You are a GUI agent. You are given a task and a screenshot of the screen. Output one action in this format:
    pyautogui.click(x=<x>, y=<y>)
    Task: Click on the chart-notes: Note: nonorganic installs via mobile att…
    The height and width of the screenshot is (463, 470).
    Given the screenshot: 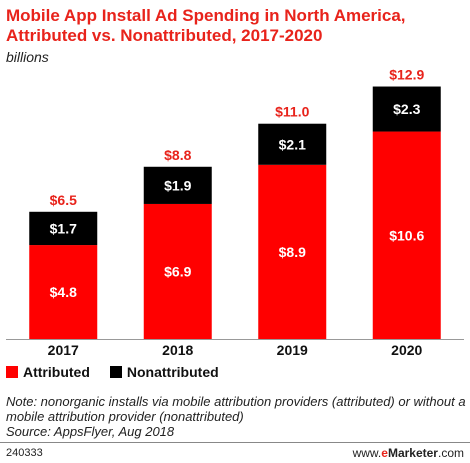 What is the action you would take?
    pyautogui.click(x=236, y=416)
    